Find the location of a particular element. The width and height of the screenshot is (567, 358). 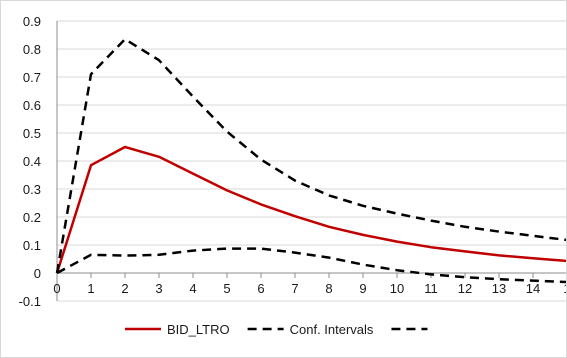

legend-label: Conf. Intervals is located at coordinates (332, 329).